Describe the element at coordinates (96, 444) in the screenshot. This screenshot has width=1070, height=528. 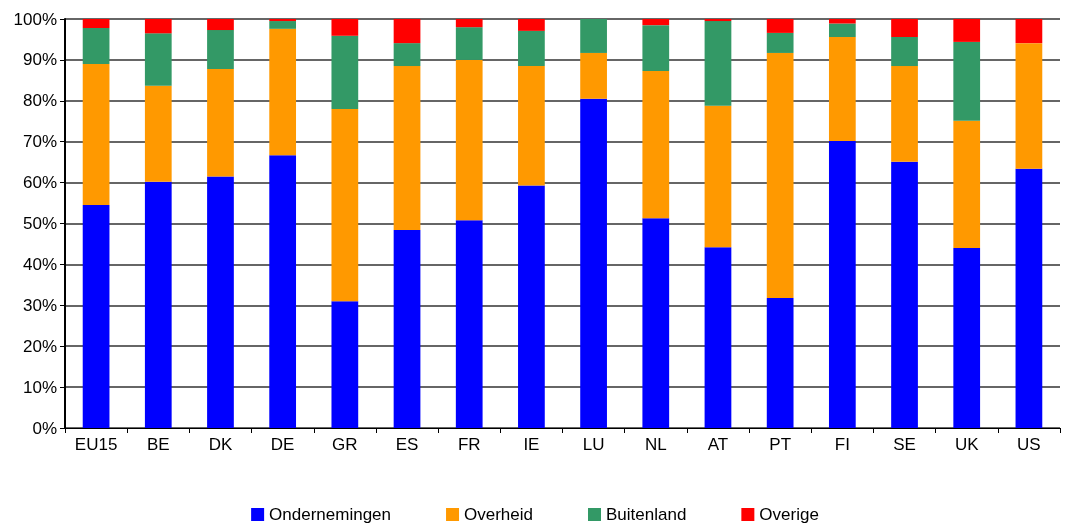
I see `x-tick-label: EU15` at that location.